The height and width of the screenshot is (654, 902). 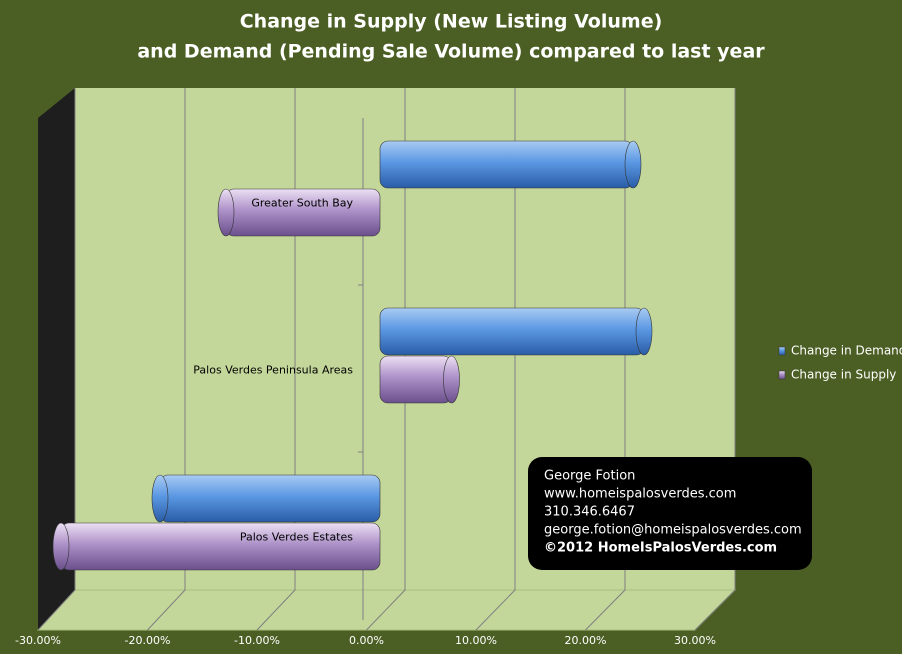 I want to click on x-tick-label: 30.00%, so click(x=695, y=640).